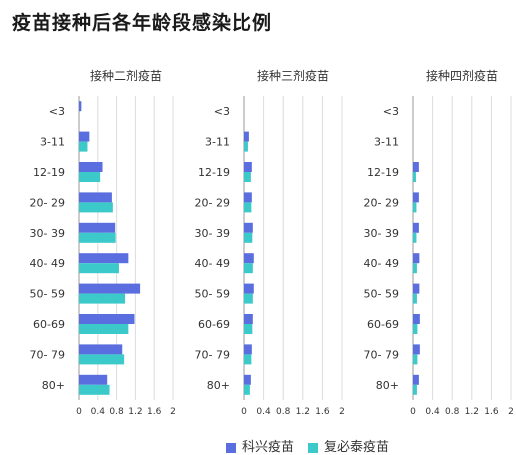 The height and width of the screenshot is (455, 516). Describe the element at coordinates (125, 76) in the screenshot. I see `panel-title-two-doses: 接种二剂疫苗` at that location.